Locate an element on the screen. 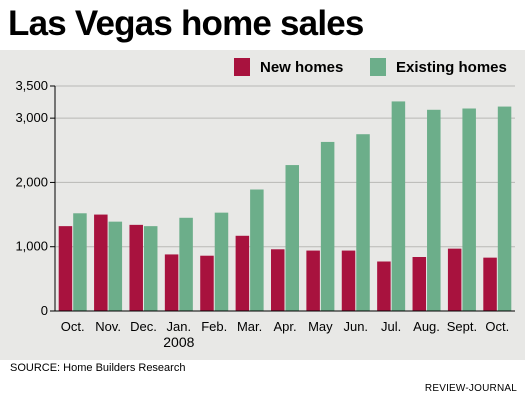 The image size is (525, 400). y-tick-label: 3,500 is located at coordinates (31, 85).